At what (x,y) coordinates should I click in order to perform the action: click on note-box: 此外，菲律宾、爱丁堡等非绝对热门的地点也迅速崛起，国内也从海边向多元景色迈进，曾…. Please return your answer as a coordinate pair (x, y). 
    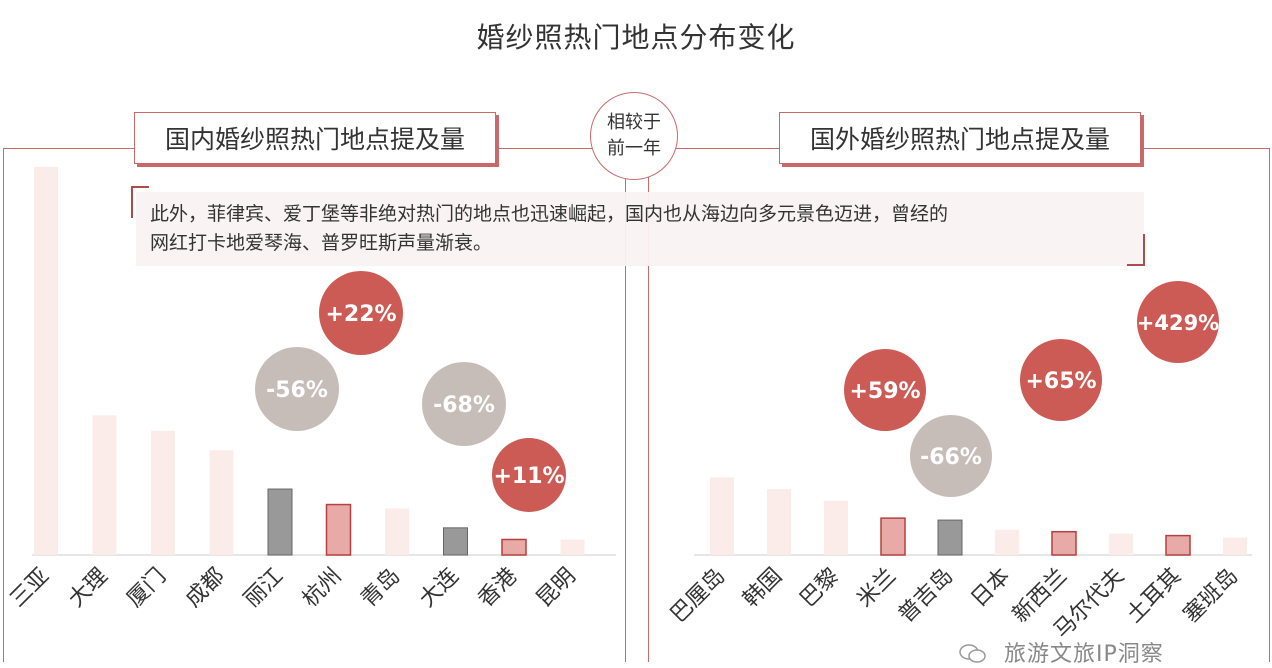
    Looking at the image, I should click on (640, 229).